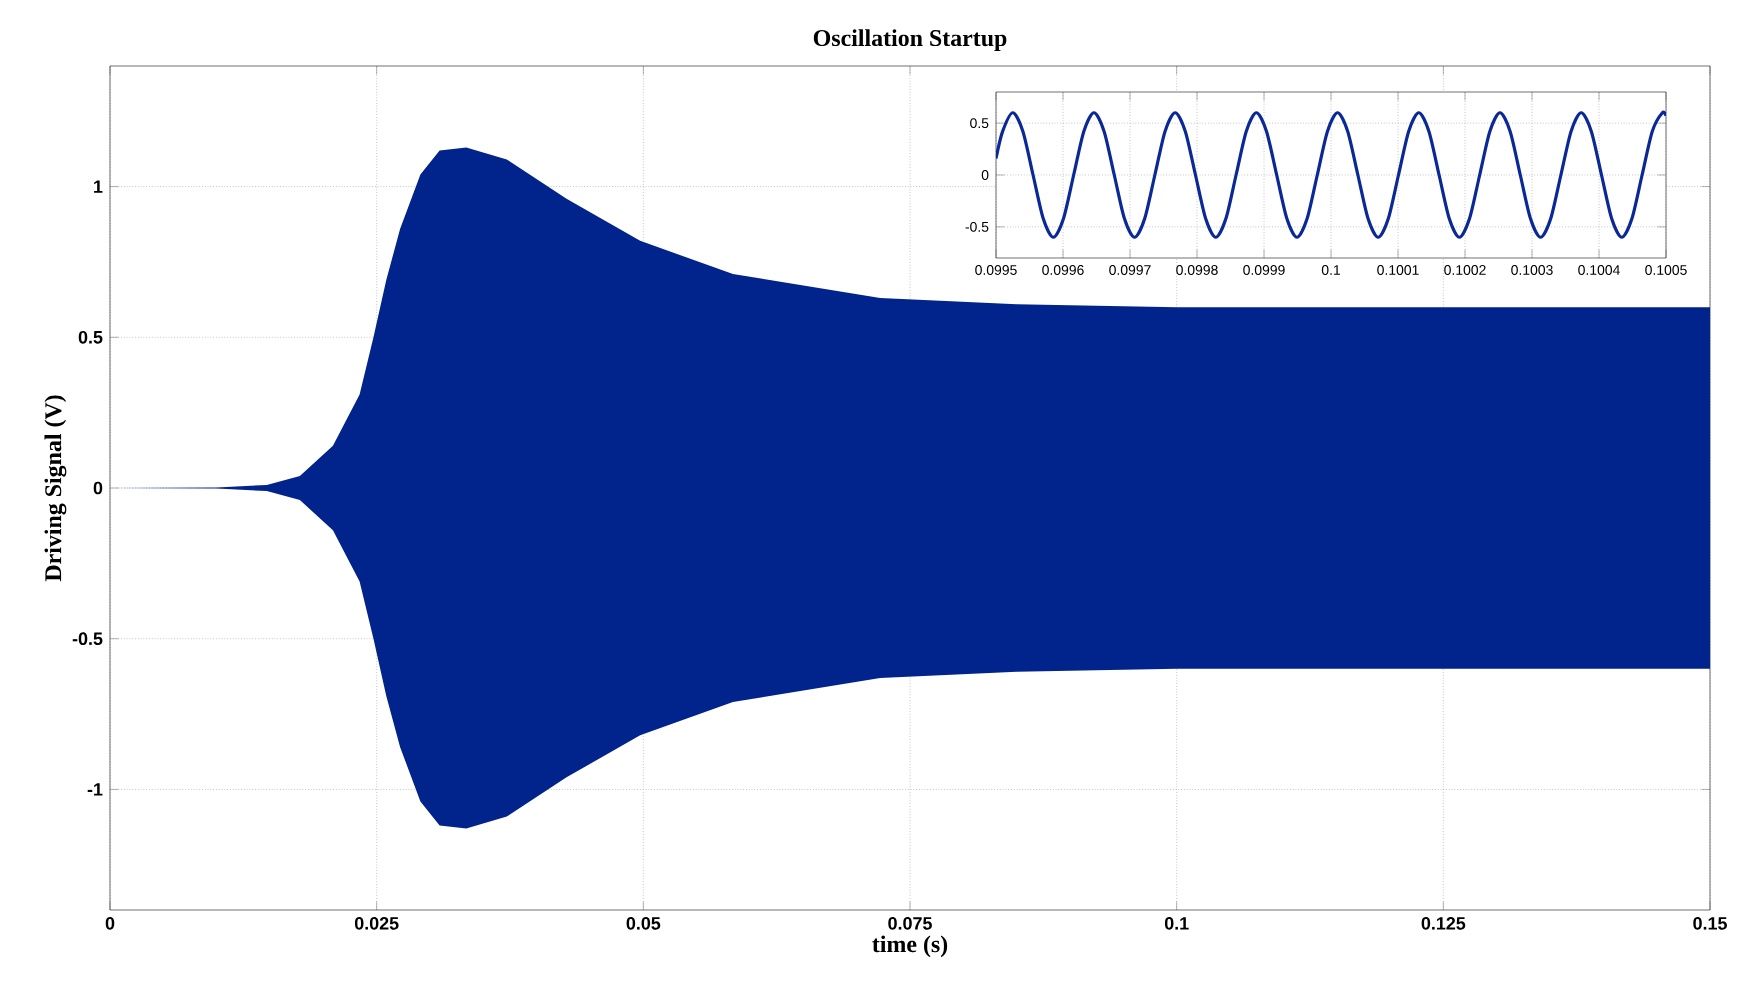 This screenshot has height=990, width=1738. What do you see at coordinates (98, 488) in the screenshot?
I see `y-tick-label: 0` at bounding box center [98, 488].